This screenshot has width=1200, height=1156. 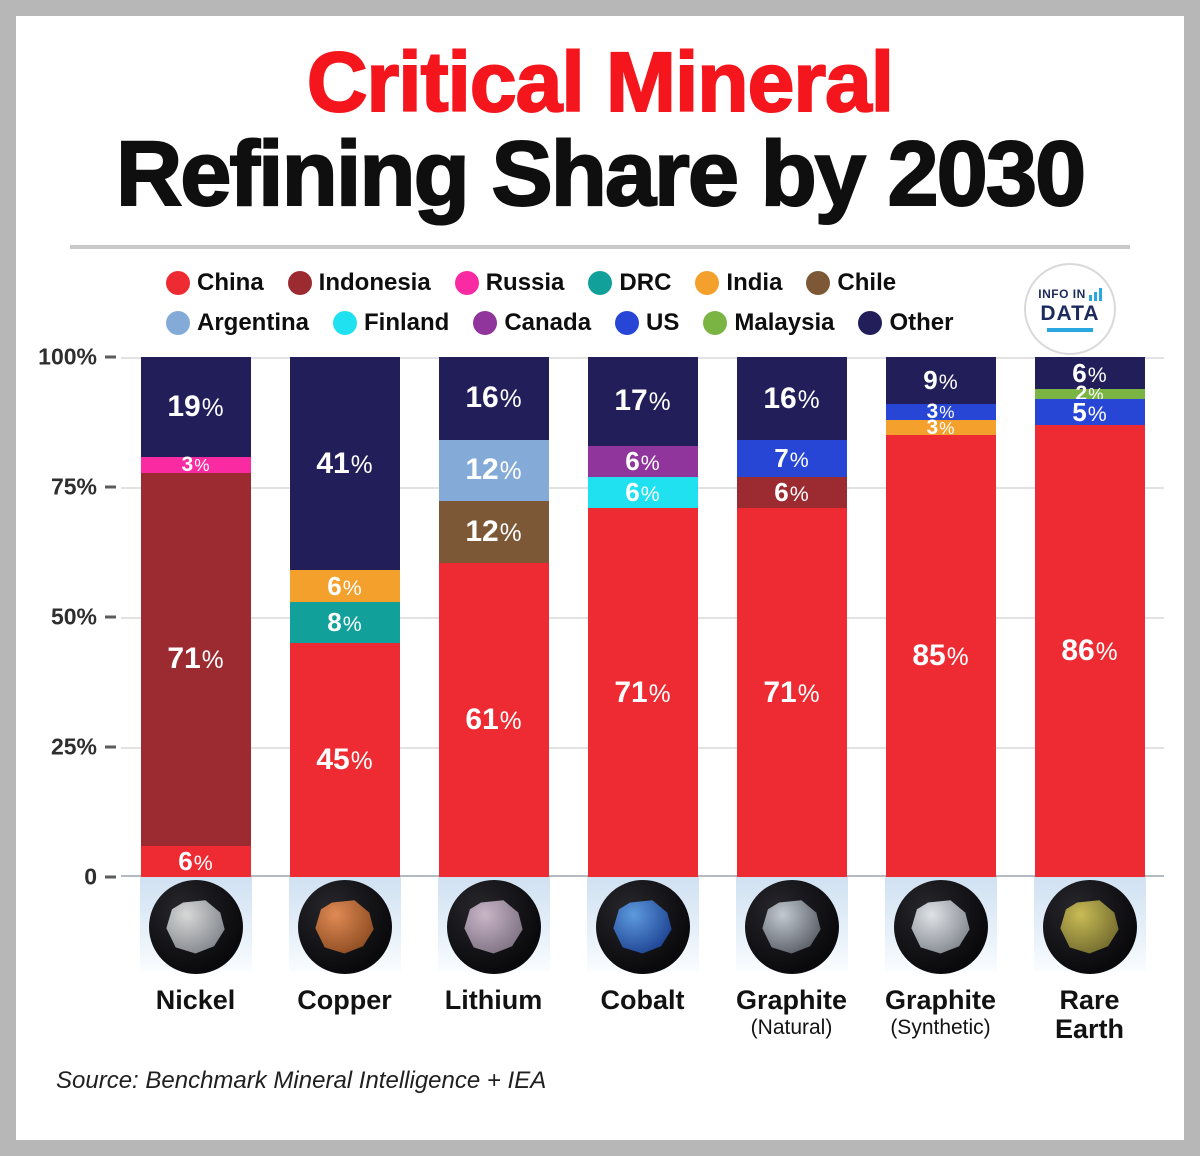 What do you see at coordinates (1089, 1028) in the screenshot?
I see `category-label-line: Earth` at bounding box center [1089, 1028].